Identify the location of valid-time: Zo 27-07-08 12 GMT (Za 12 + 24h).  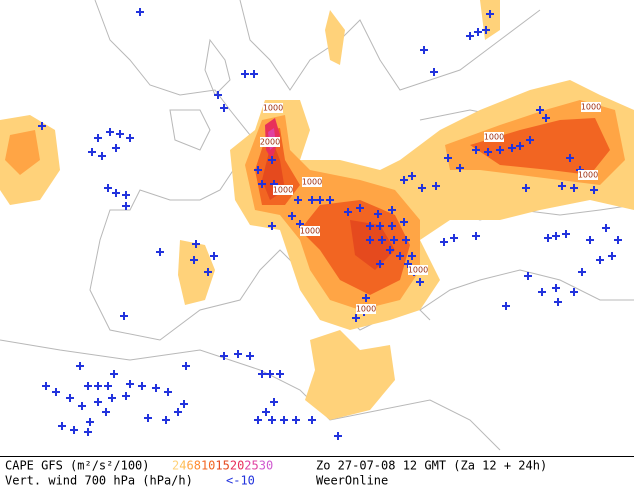
(431, 466).